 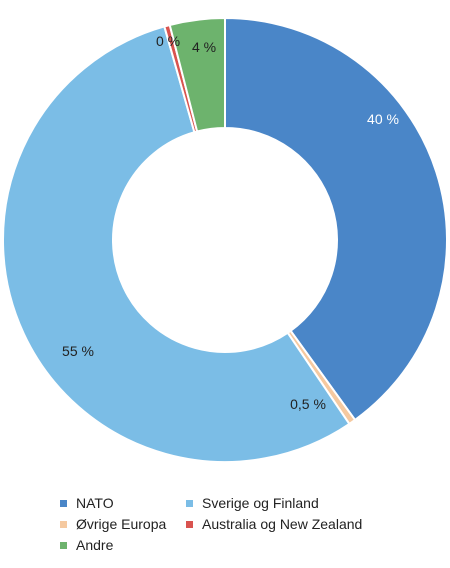 I want to click on legend-swatch-ovrige-europa, so click(x=63, y=524).